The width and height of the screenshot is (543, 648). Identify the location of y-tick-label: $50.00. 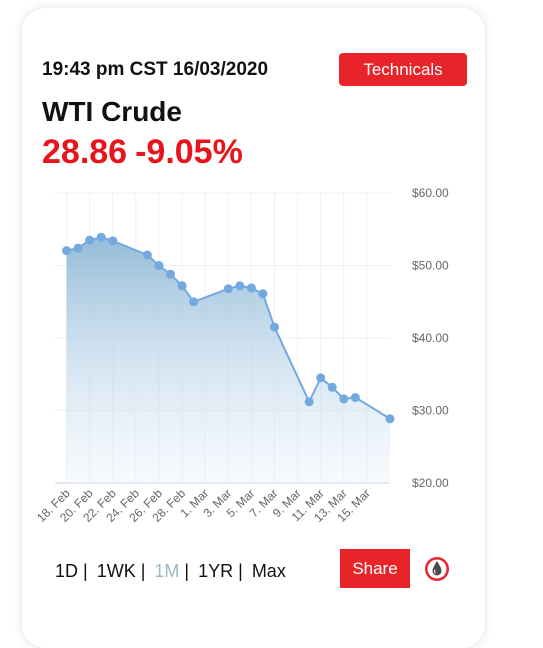
(430, 266).